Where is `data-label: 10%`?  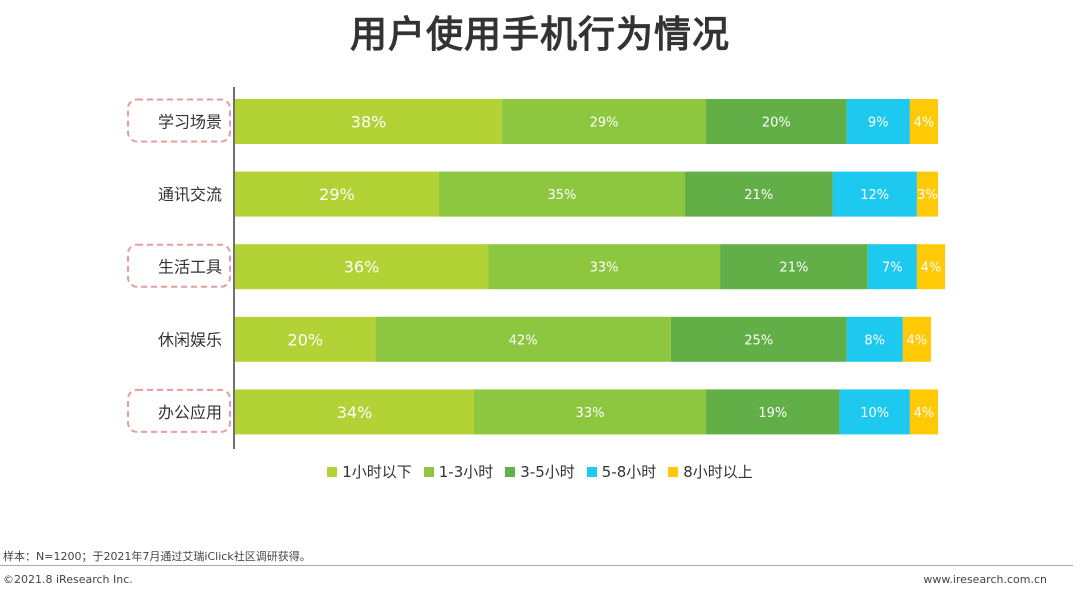
data-label: 10% is located at coordinates (874, 413).